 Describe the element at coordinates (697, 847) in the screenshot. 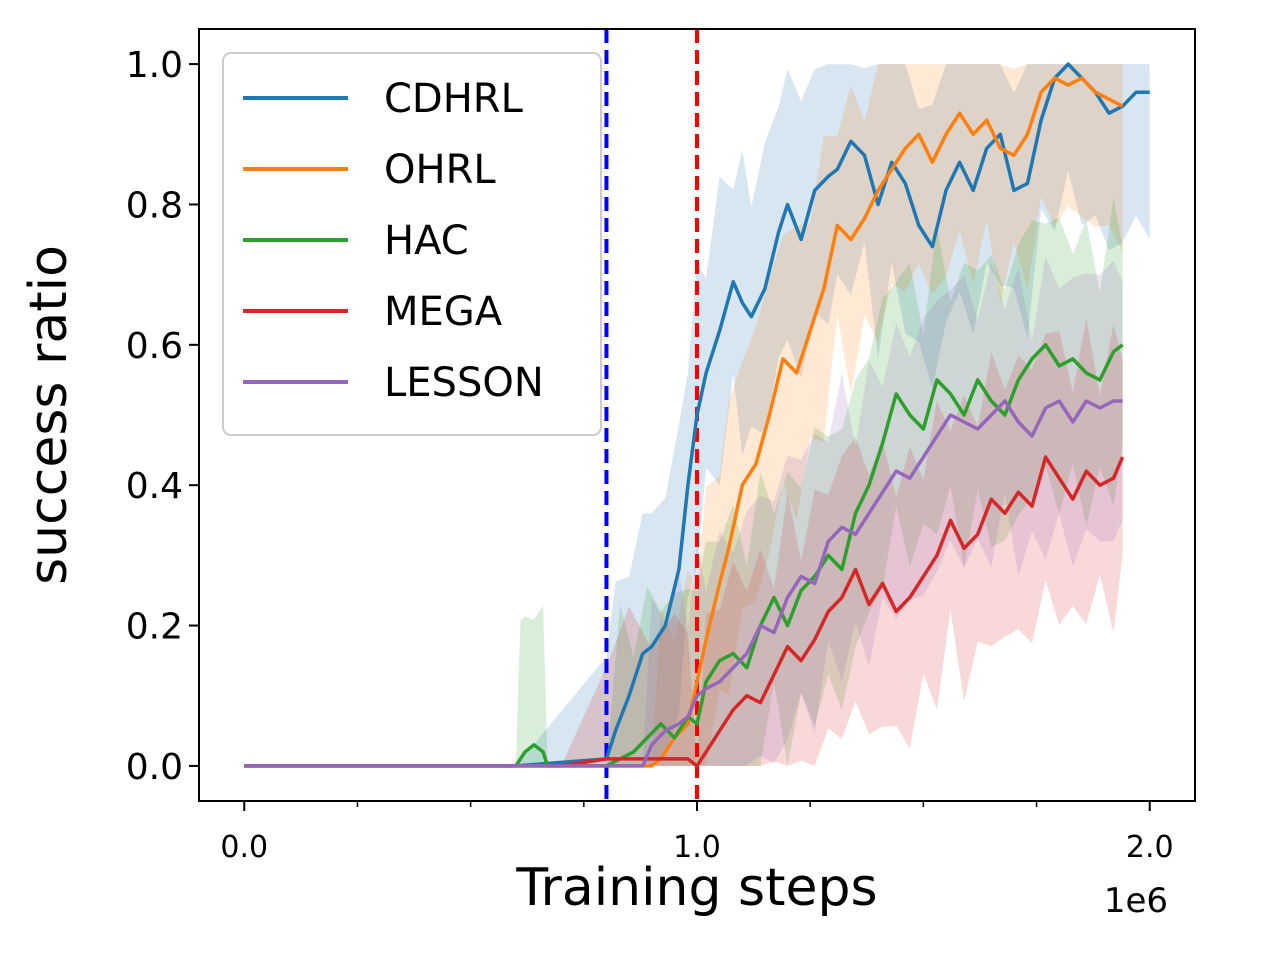

I see `x-tick-label: 1.0` at that location.